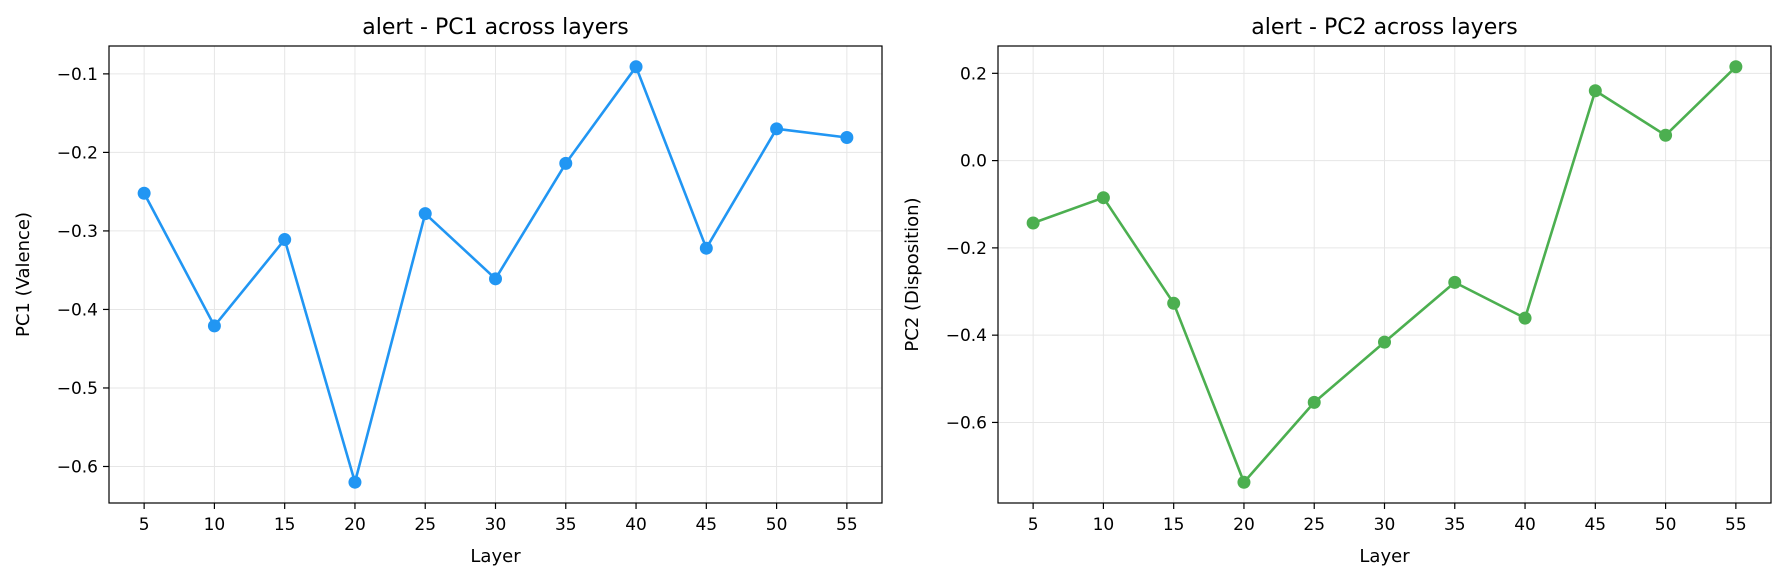  What do you see at coordinates (215, 525) in the screenshot?
I see `chart-pc1-x-tick-label: 10` at bounding box center [215, 525].